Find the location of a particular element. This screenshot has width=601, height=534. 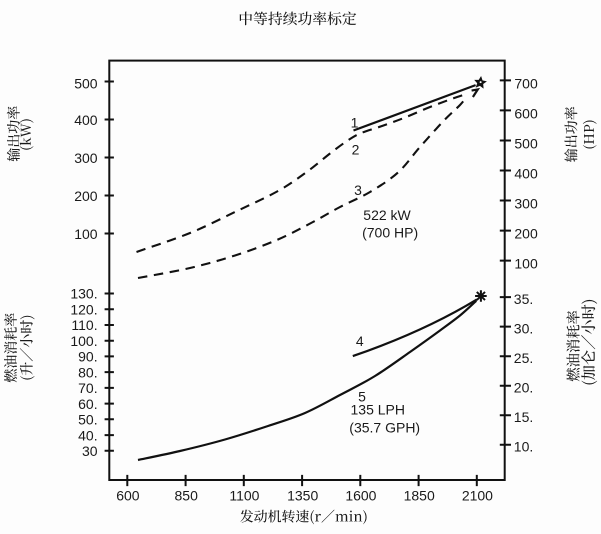

svg-text: 4 is located at coordinates (360, 341).